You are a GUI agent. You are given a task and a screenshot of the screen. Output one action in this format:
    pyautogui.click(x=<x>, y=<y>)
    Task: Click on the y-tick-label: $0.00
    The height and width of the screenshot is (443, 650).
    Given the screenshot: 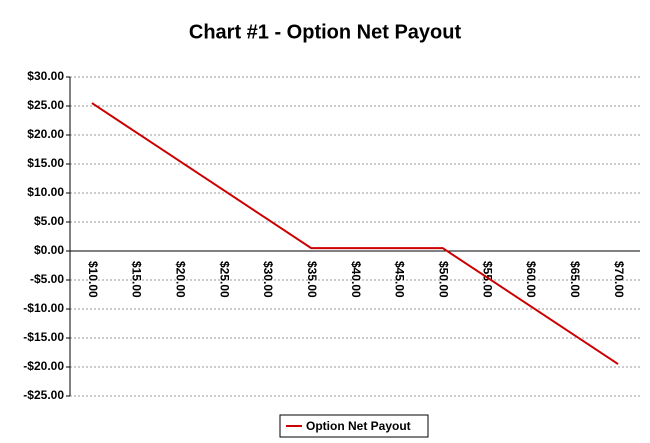 What is the action you would take?
    pyautogui.click(x=49, y=250)
    